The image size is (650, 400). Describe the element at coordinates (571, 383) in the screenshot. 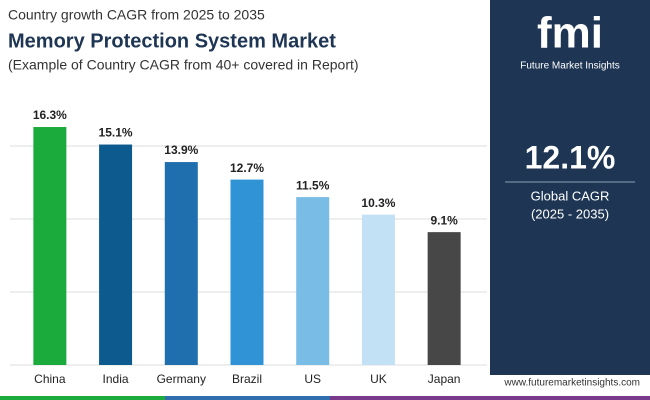

I see `footer-url: www.futuremarketinsights.com` at that location.